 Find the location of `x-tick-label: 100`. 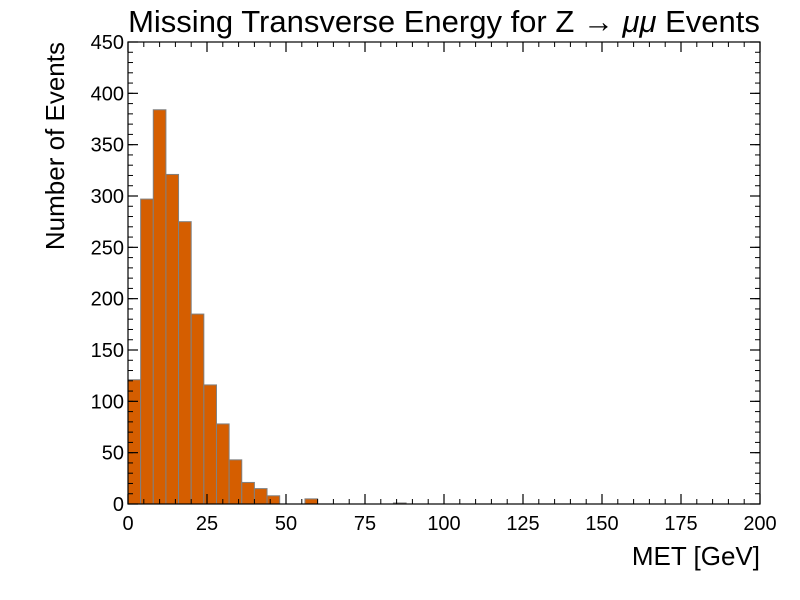

x-tick-label: 100 is located at coordinates (443, 524).